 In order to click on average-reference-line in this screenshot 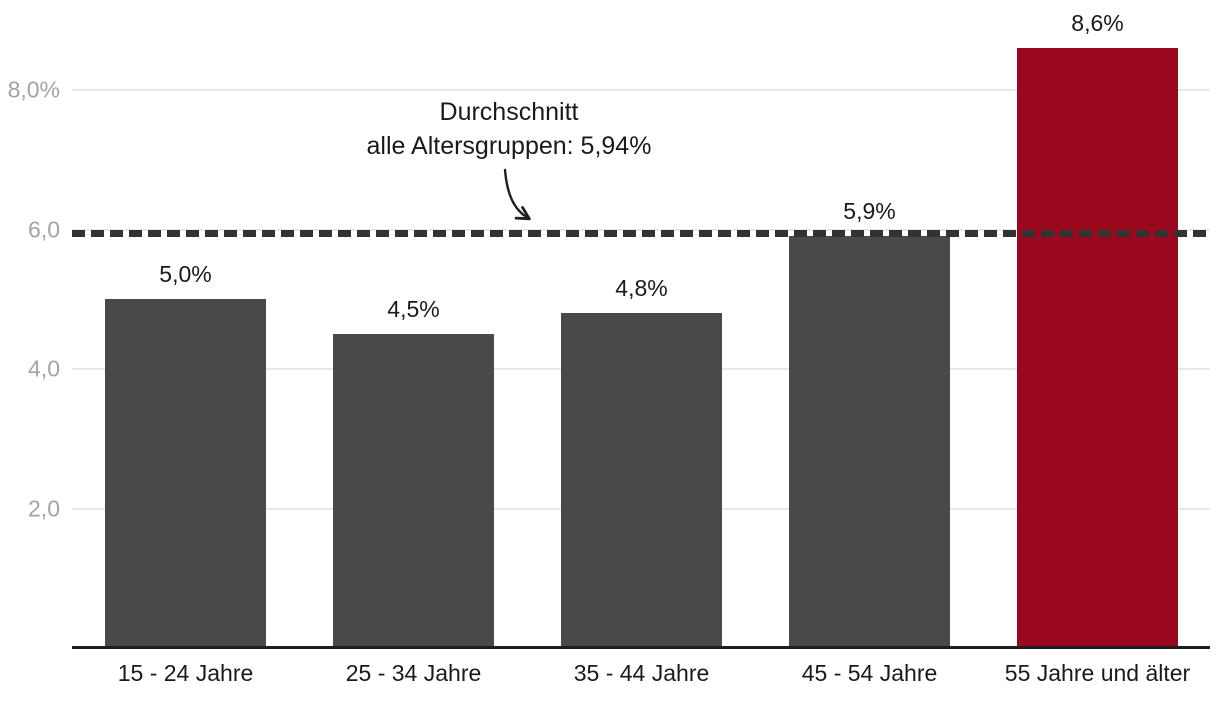, I will do `click(641, 234)`.